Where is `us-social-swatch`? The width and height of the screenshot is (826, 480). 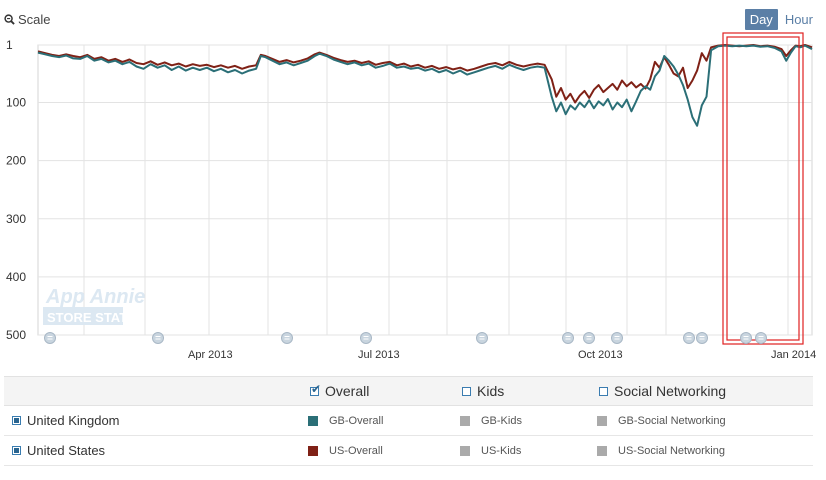 us-social-swatch is located at coordinates (602, 450).